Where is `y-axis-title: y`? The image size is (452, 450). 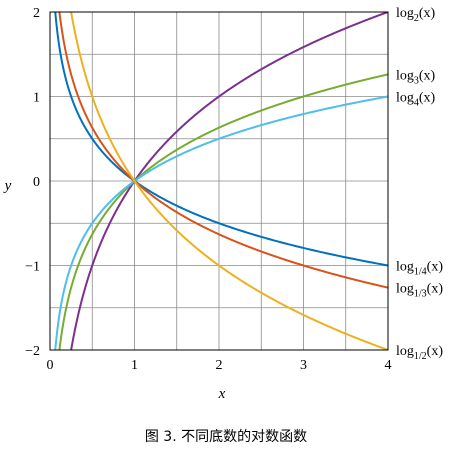
y-axis-title: y is located at coordinates (7, 186).